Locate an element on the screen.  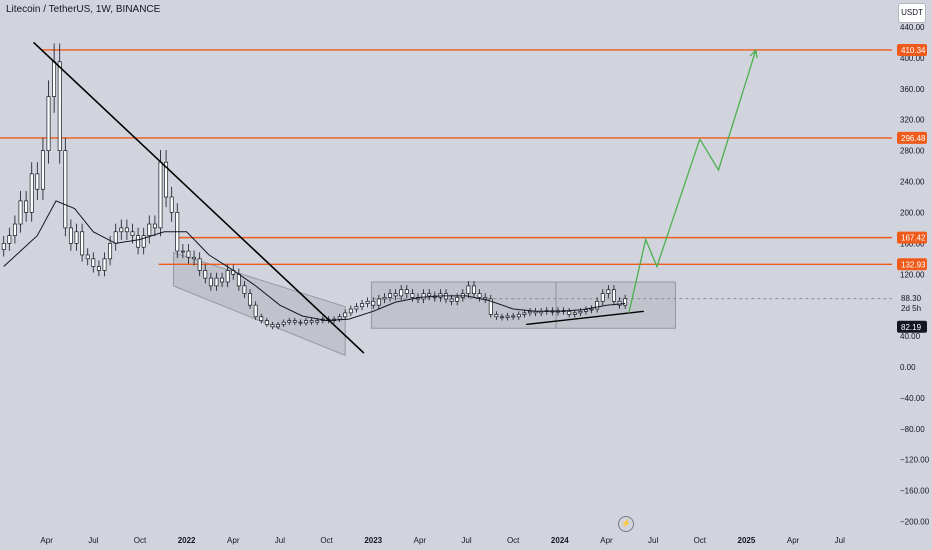
y-tick-label: −40.00 is located at coordinates (912, 398).